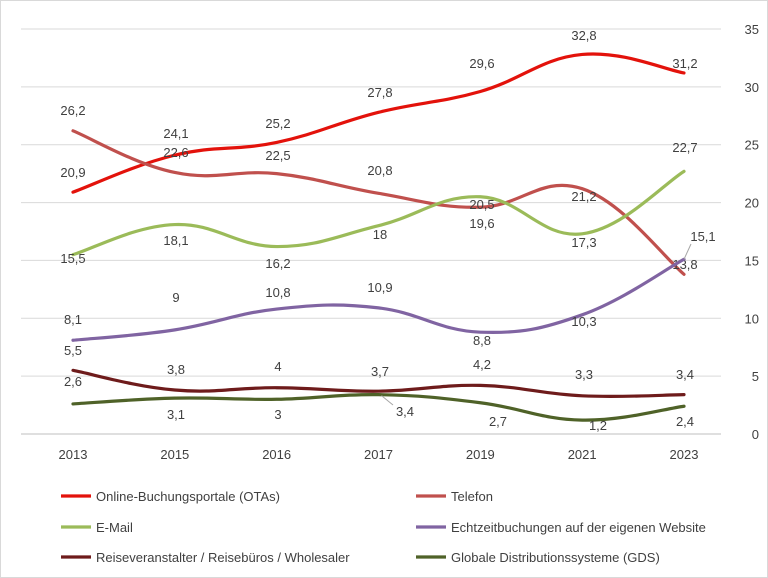 This screenshot has width=768, height=578. Describe the element at coordinates (684, 147) in the screenshot. I see `data-label: 22,7` at that location.